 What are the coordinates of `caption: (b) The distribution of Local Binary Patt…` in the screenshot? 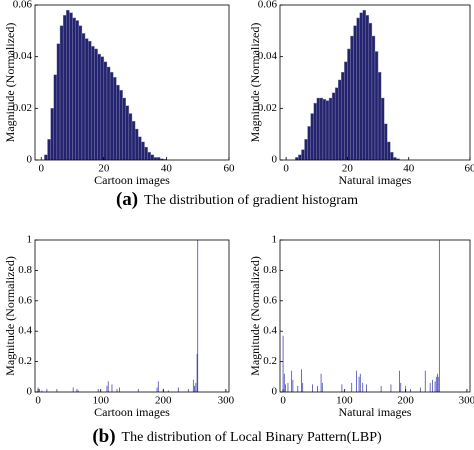 It's located at (237, 436).